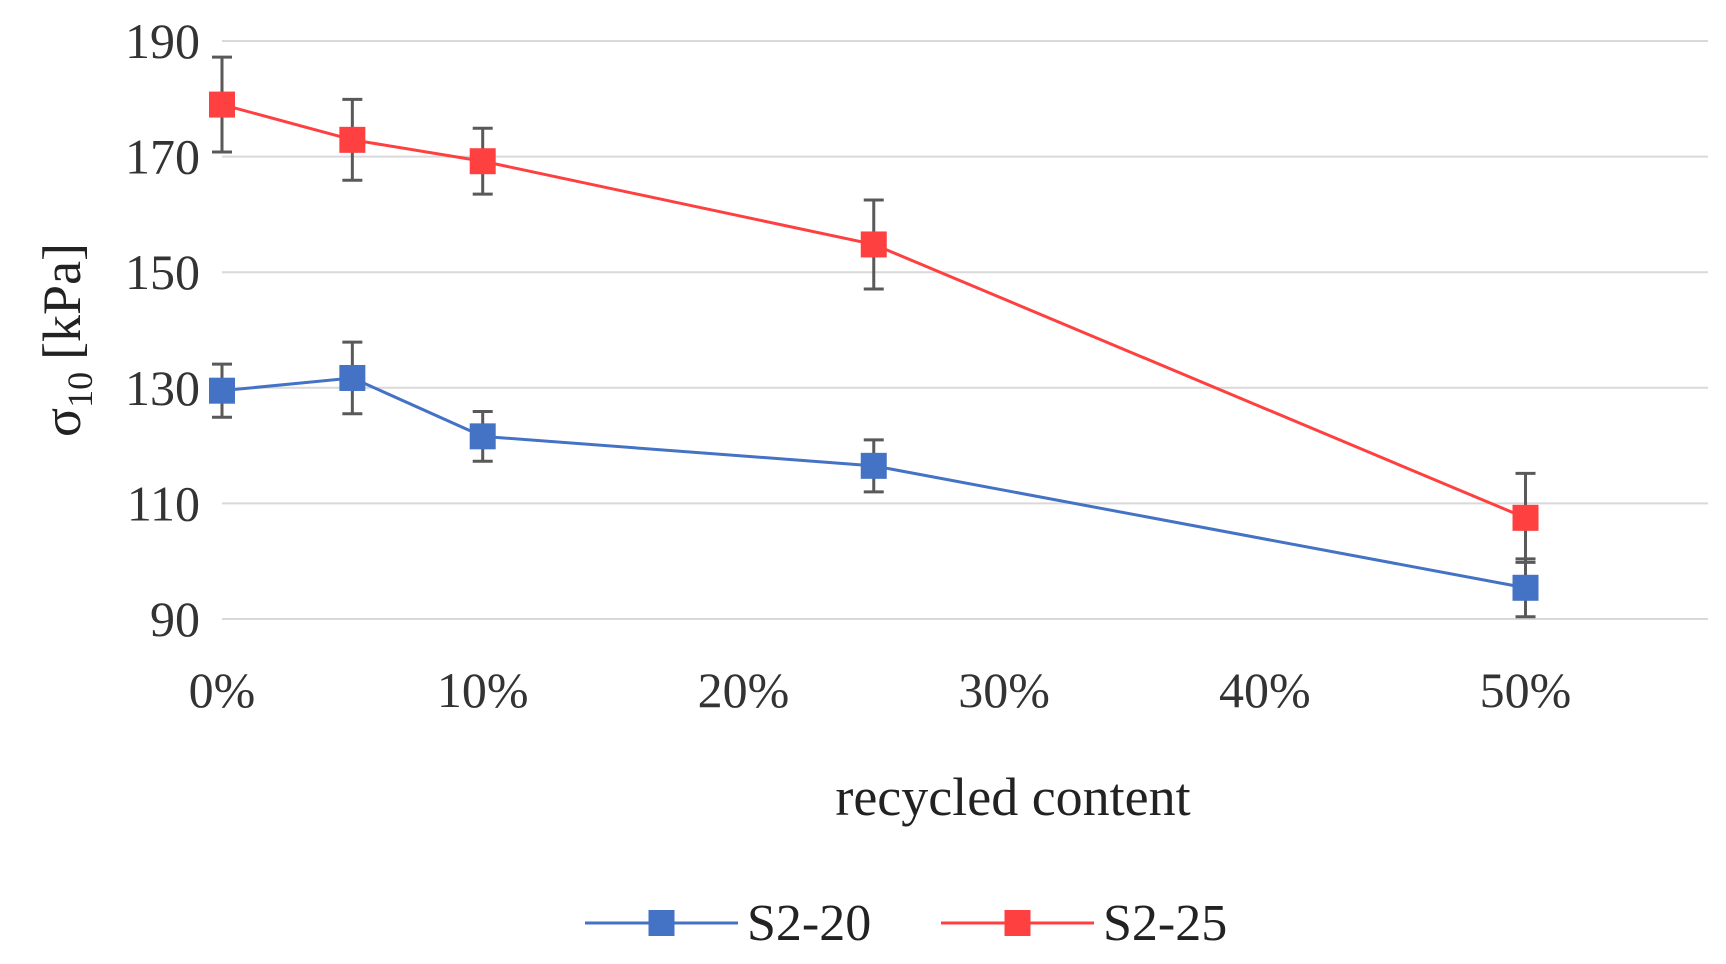 This screenshot has width=1726, height=964. I want to click on y-axis-symbol: σ, so click(62, 422).